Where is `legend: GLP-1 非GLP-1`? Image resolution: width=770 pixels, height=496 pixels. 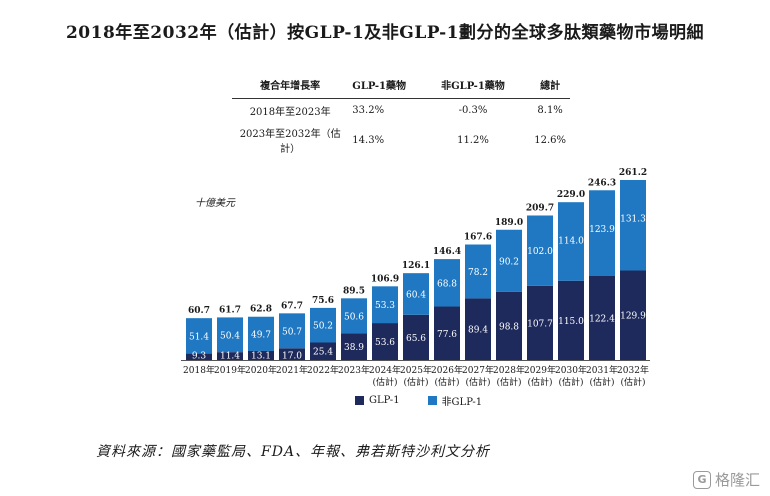 legend: GLP-1 非GLP-1 is located at coordinates (418, 400).